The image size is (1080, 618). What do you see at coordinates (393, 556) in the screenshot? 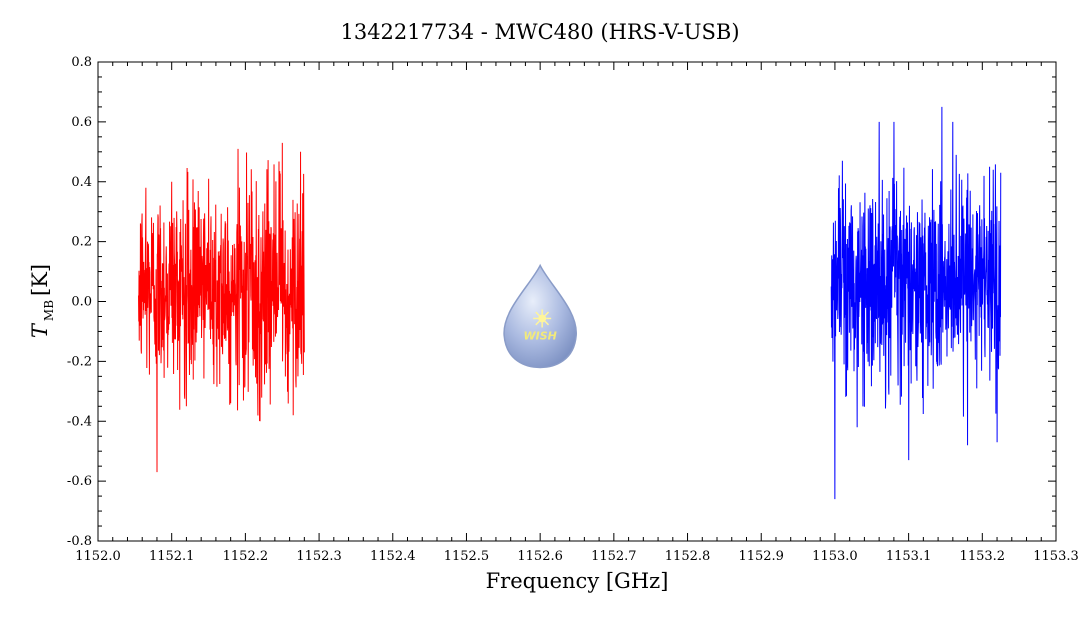
I see `x-tick-label: 1152.4` at bounding box center [393, 556].